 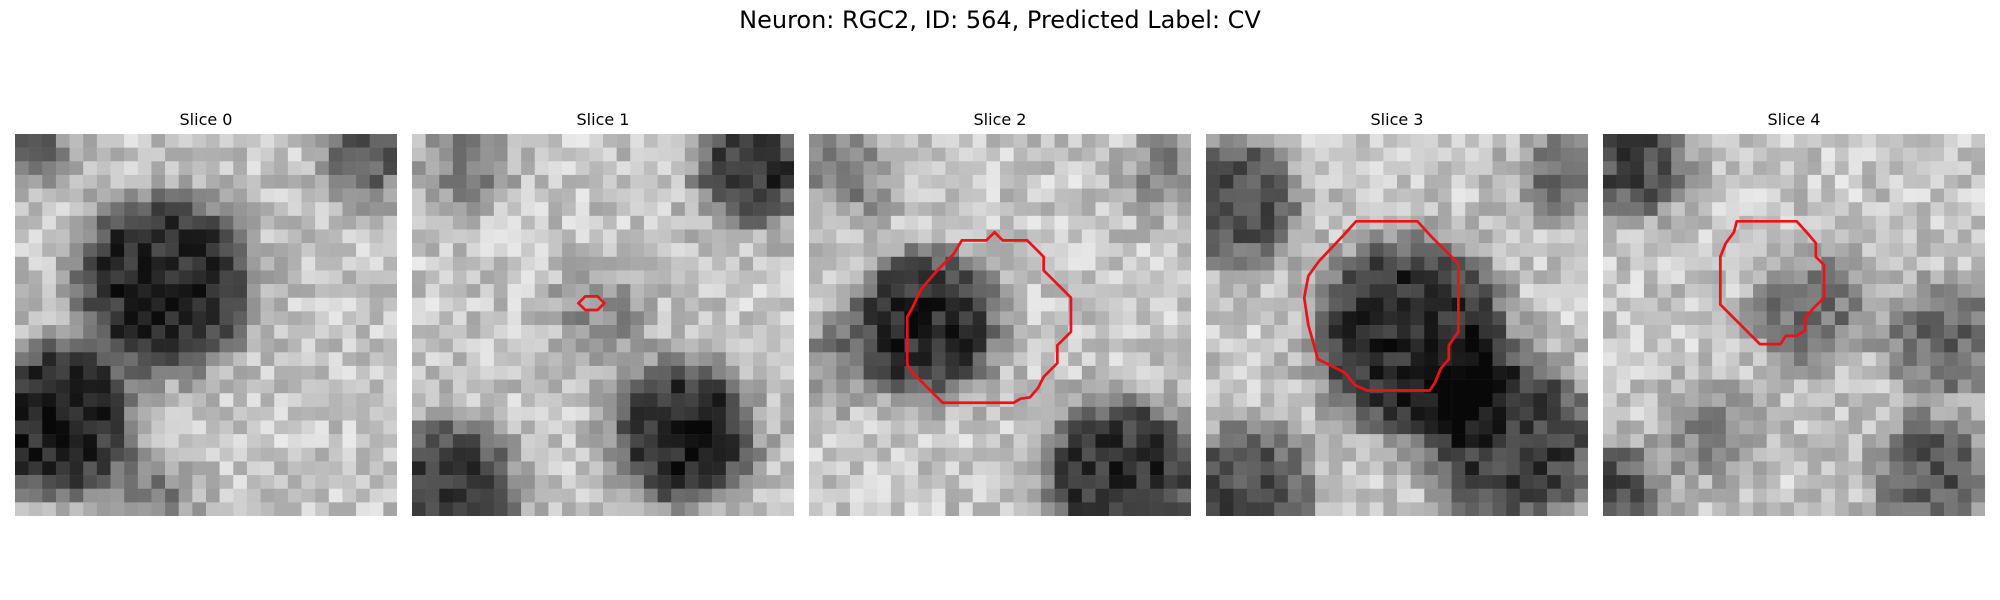 What do you see at coordinates (1794, 119) in the screenshot?
I see `slice-title-4: Slice 4` at bounding box center [1794, 119].